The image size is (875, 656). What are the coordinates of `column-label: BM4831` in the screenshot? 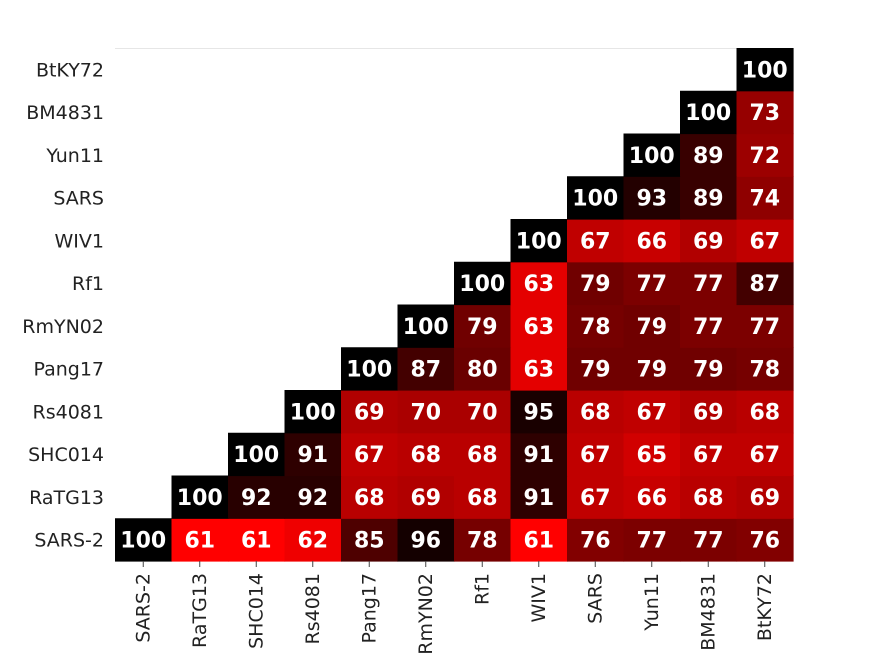 It's located at (708, 612).